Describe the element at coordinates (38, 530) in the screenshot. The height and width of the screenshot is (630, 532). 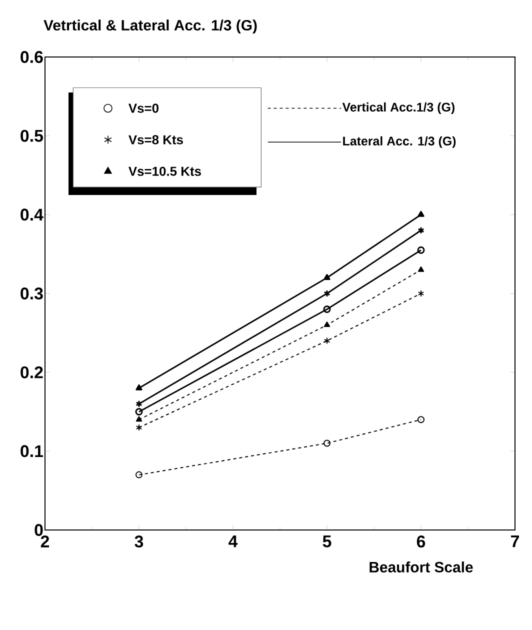
I see `y-tick-label: 0` at that location.